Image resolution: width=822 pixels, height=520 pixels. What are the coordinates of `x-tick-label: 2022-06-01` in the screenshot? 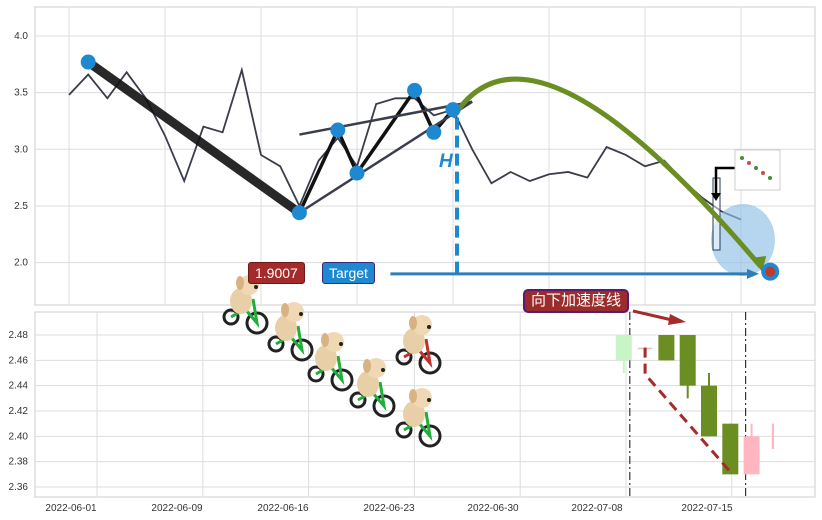 It's located at (71, 508).